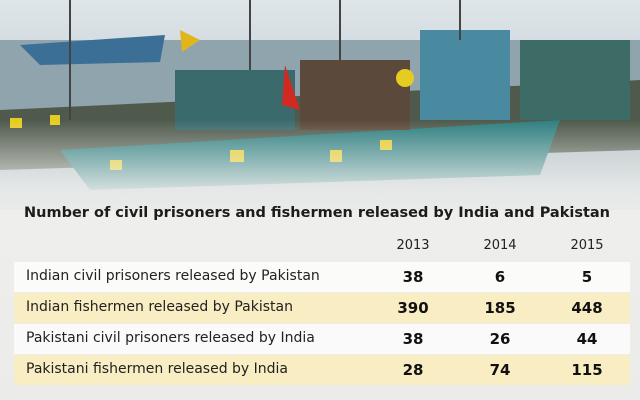  I want to click on cell-value: 6, so click(500, 277).